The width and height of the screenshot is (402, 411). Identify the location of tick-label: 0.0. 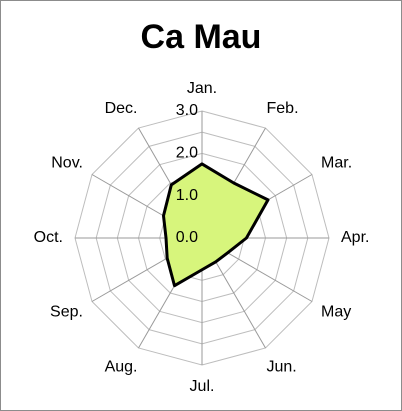
(187, 237).